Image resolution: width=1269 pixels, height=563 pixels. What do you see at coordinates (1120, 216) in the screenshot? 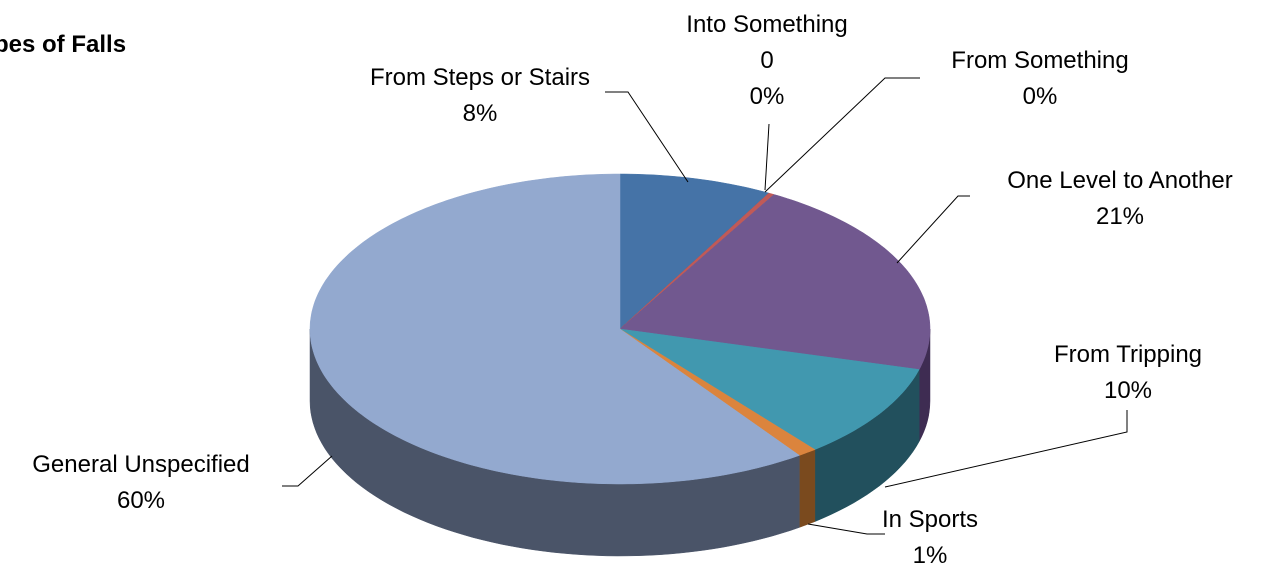
I see `slice-value: 21%` at bounding box center [1120, 216].